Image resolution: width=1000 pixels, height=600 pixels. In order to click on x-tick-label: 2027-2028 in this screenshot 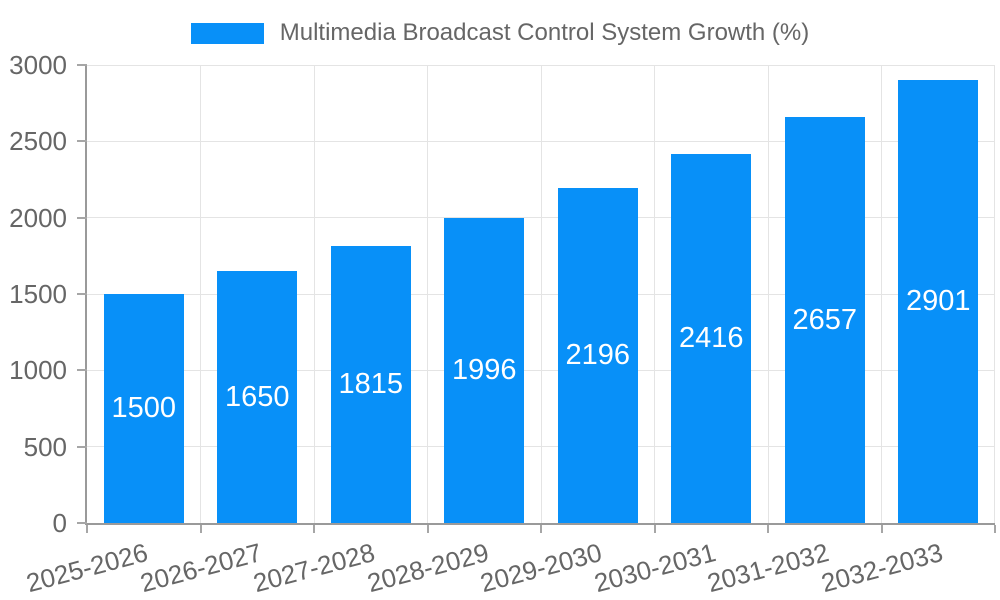, I will do `click(314, 568)`.